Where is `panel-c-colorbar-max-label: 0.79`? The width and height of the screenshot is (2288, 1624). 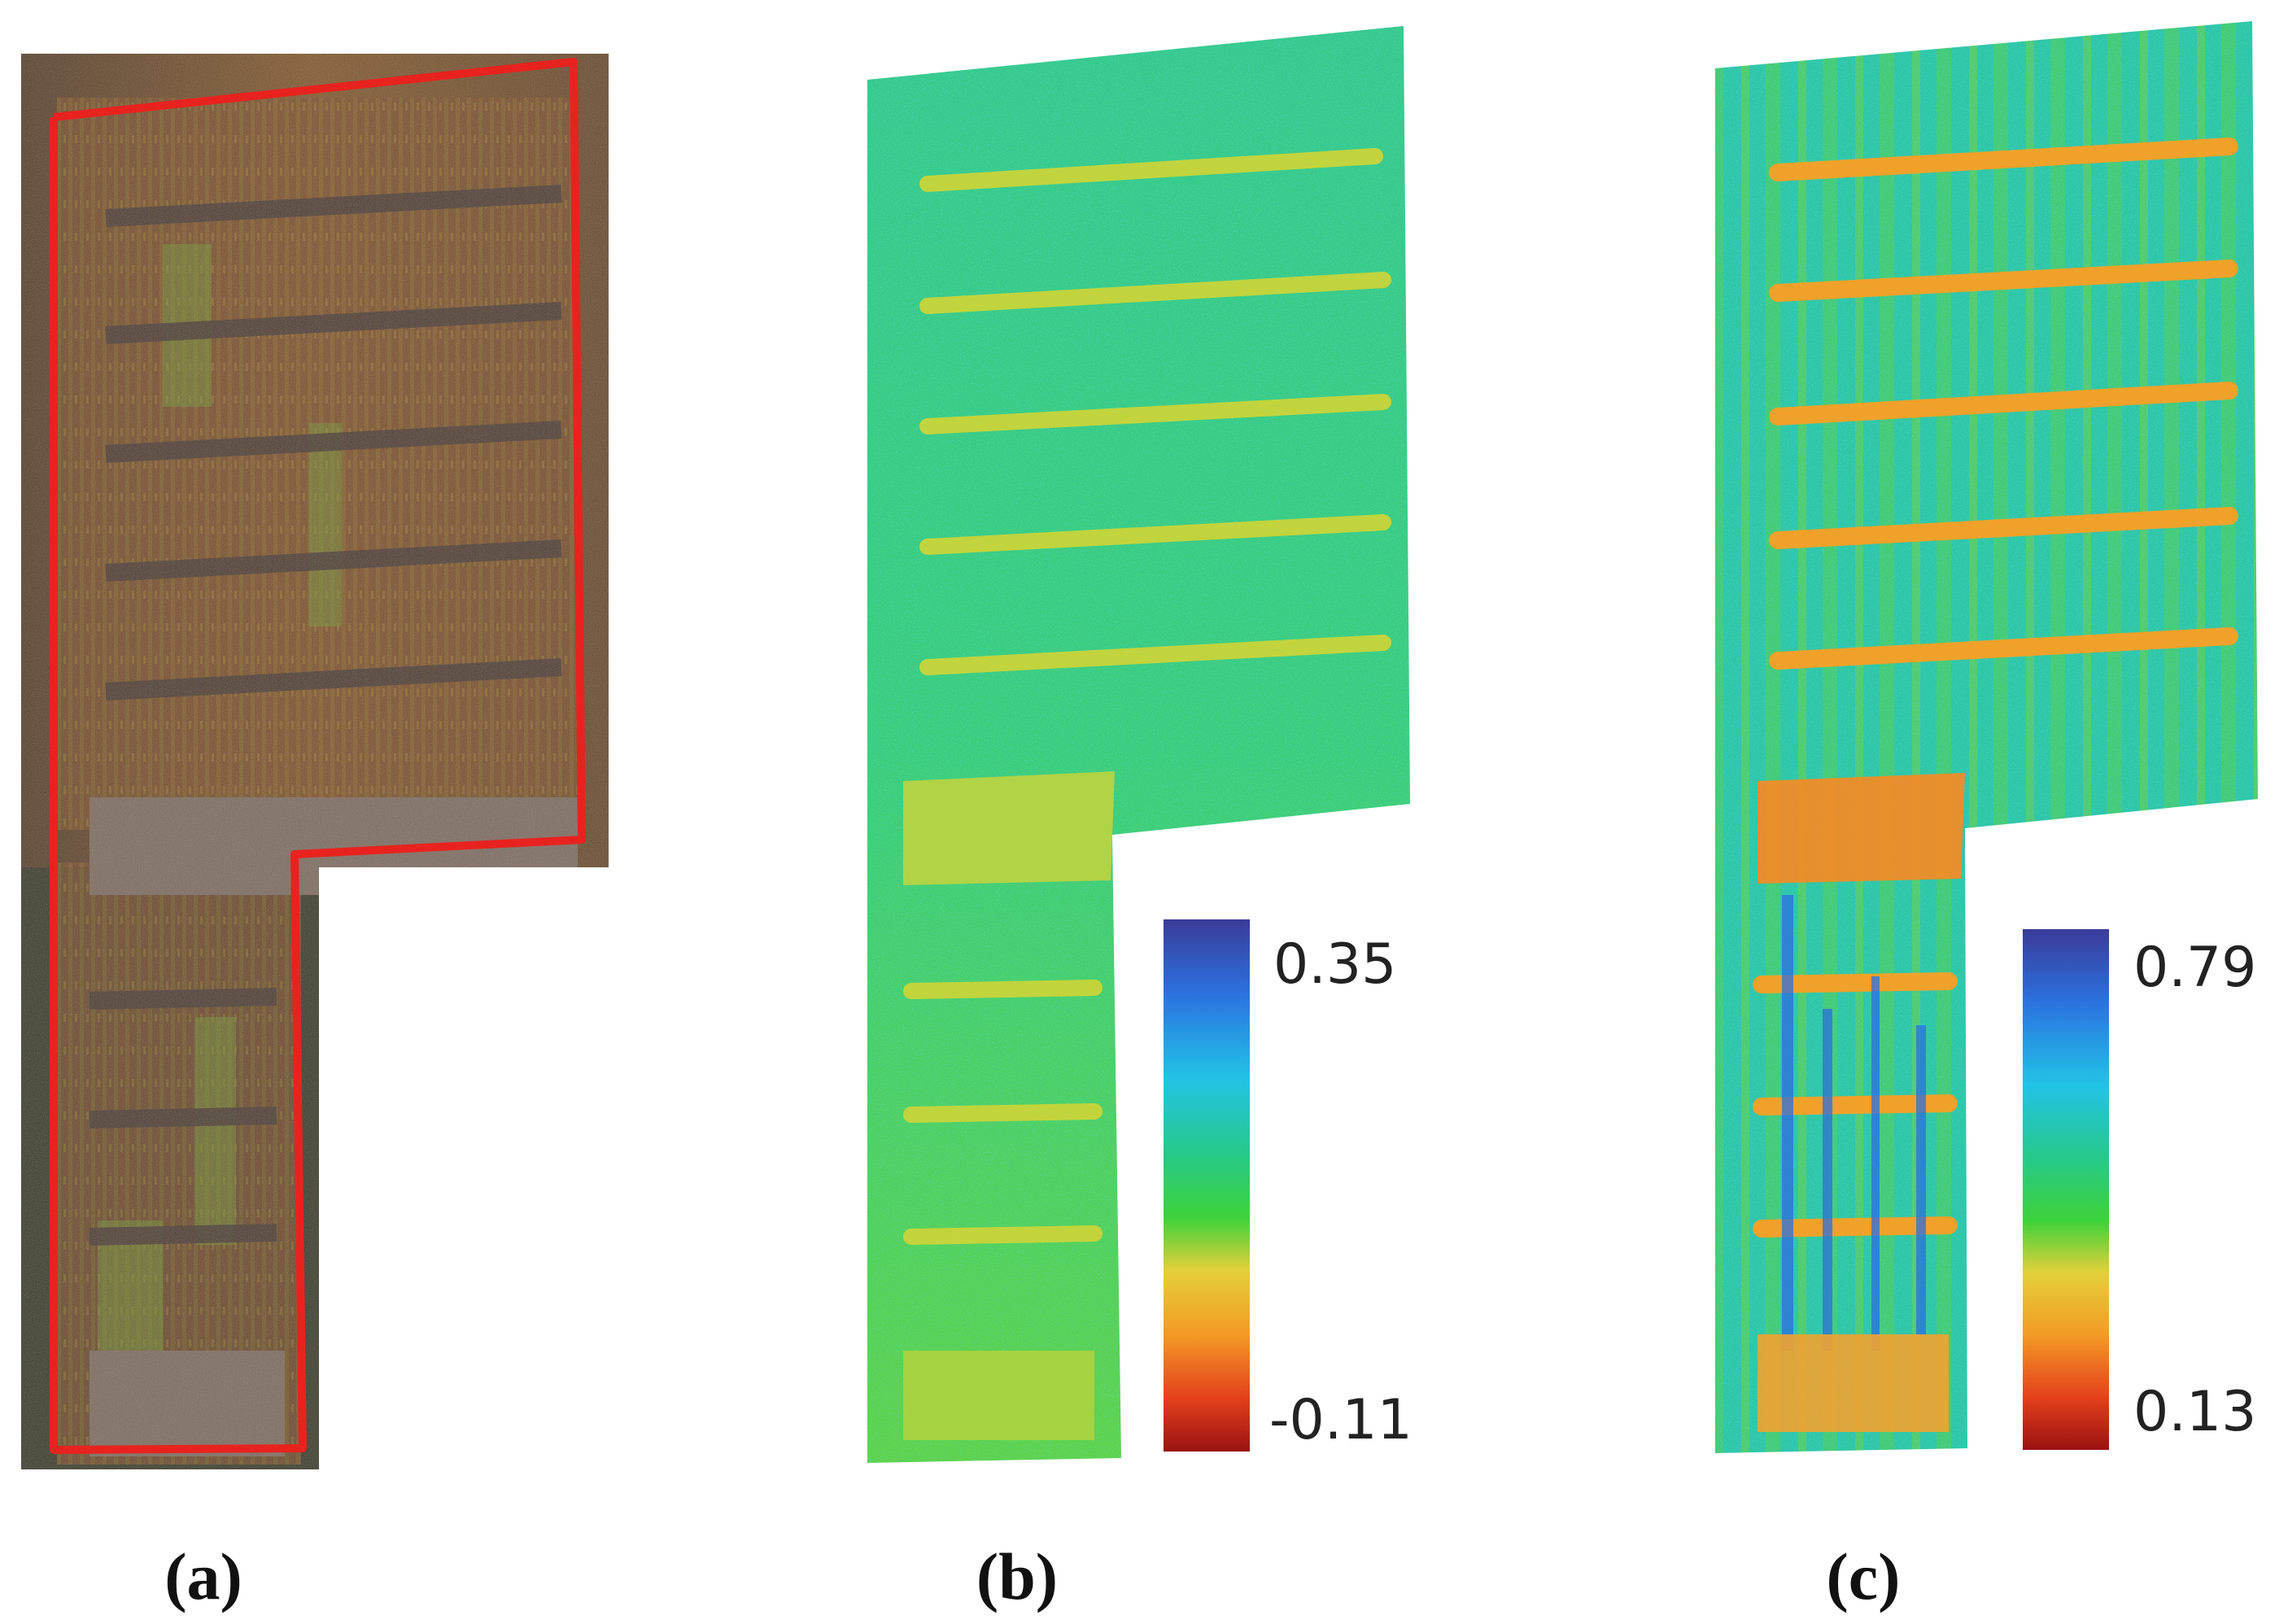 panel-c-colorbar-max-label: 0.79 is located at coordinates (2194, 968).